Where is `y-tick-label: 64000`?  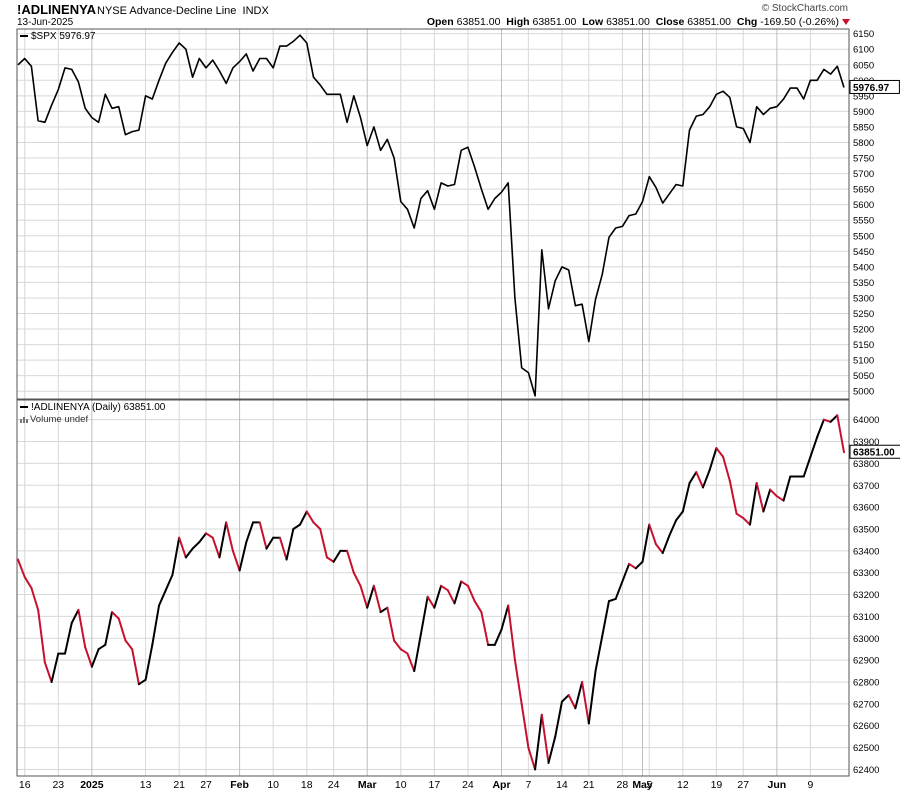
y-tick-label: 64000 is located at coordinates (866, 420).